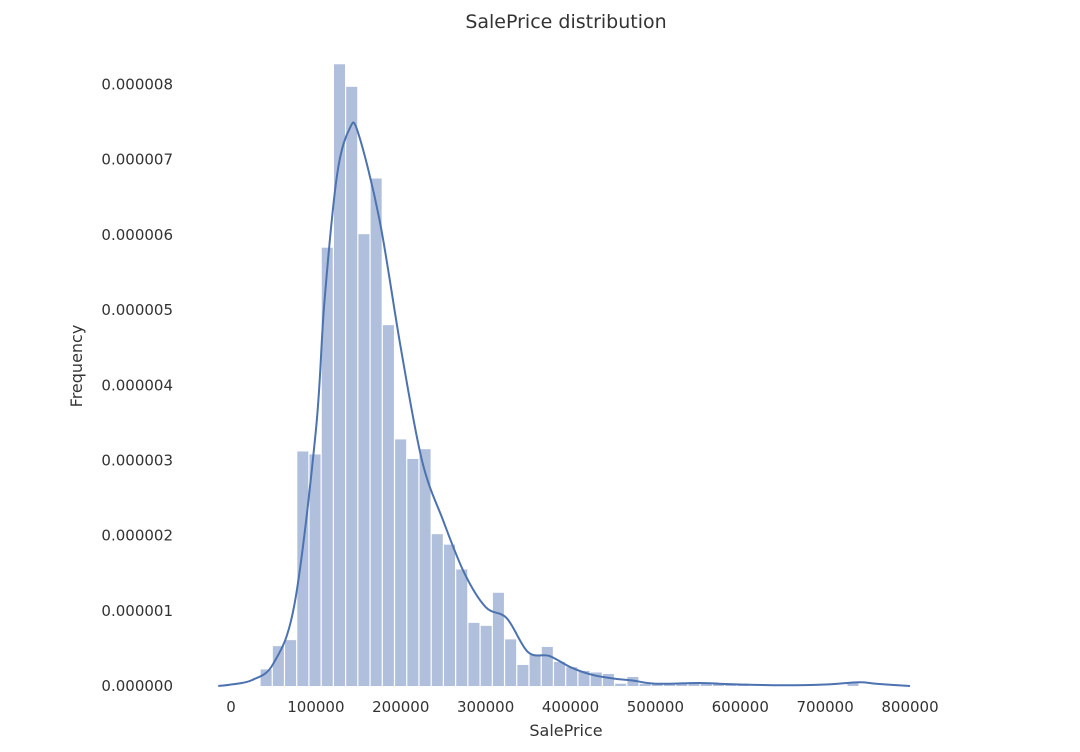  Describe the element at coordinates (137, 85) in the screenshot. I see `y-tick-label: 0.000008` at that location.